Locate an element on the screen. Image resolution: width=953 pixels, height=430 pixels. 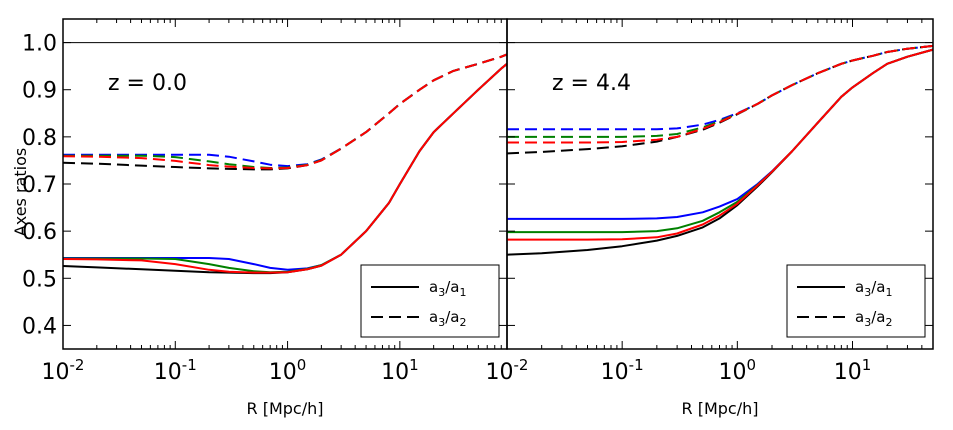
redshift-annotation: z = 0.0 is located at coordinates (147, 83).